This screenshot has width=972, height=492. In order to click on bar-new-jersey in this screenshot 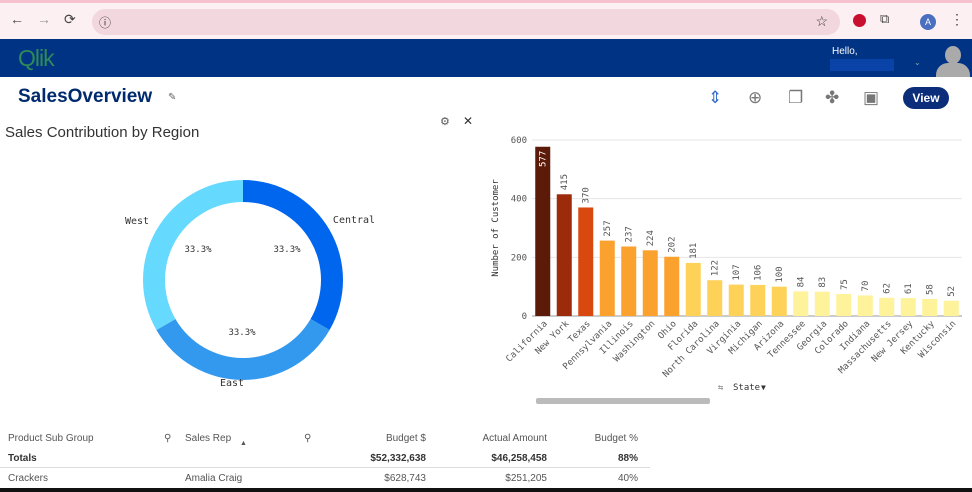, I will do `click(908, 307)`.